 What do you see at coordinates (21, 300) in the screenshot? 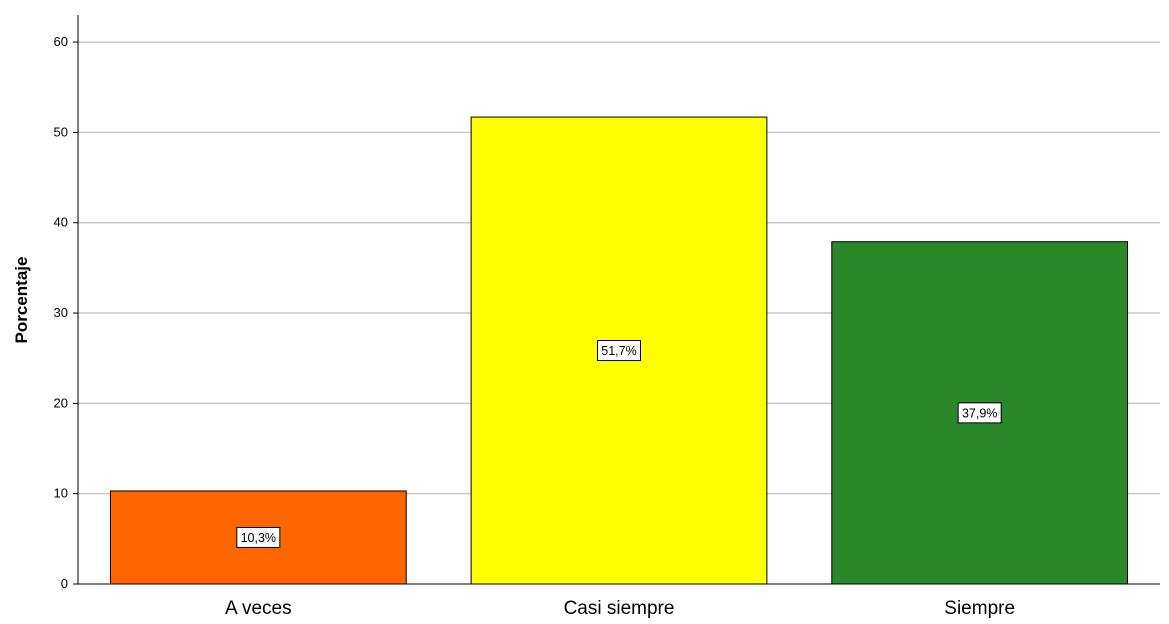
I see `y-axis-title: Porcentaje` at bounding box center [21, 300].